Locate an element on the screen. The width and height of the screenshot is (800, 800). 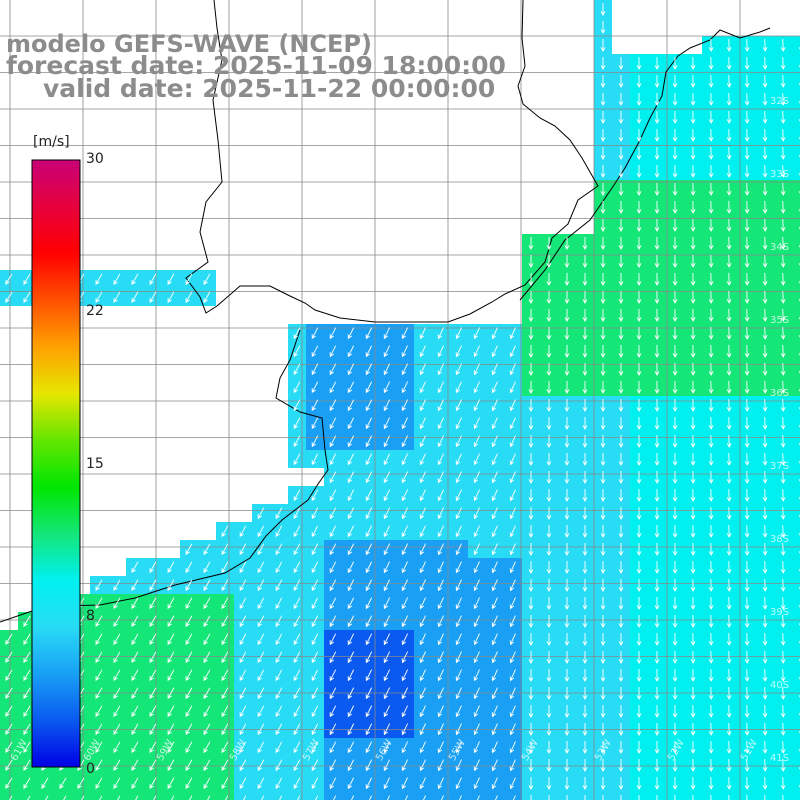
valid-date: valid date: 2025-11-22 00:00:00 is located at coordinates (269, 88).